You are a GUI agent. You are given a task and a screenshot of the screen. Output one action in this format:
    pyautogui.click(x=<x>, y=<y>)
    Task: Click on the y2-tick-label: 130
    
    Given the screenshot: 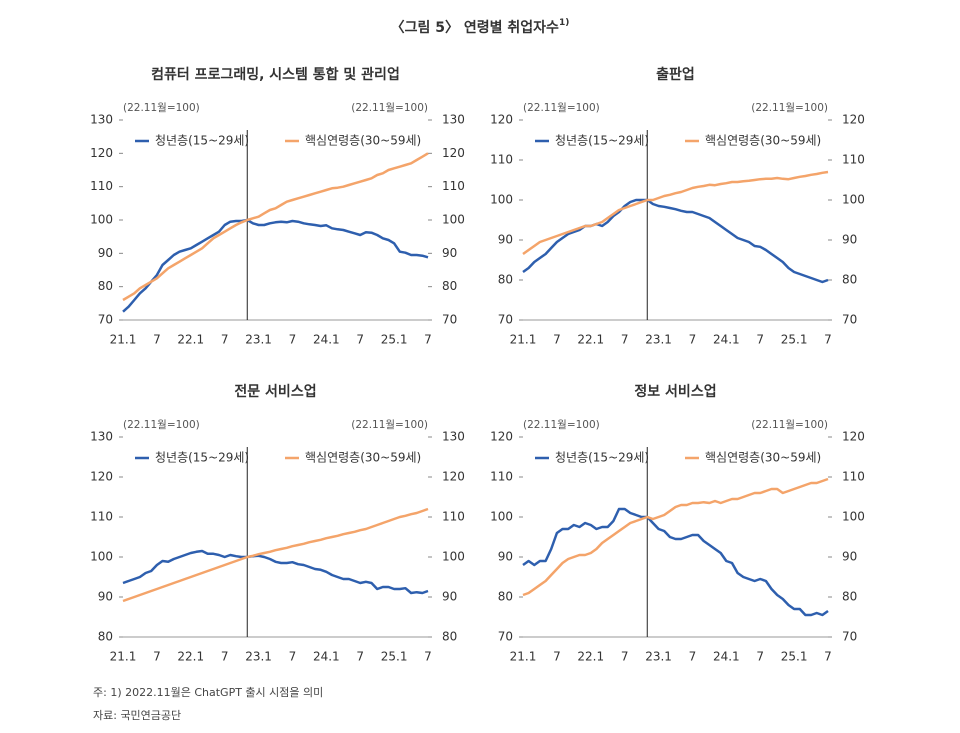 What is the action you would take?
    pyautogui.click(x=453, y=120)
    